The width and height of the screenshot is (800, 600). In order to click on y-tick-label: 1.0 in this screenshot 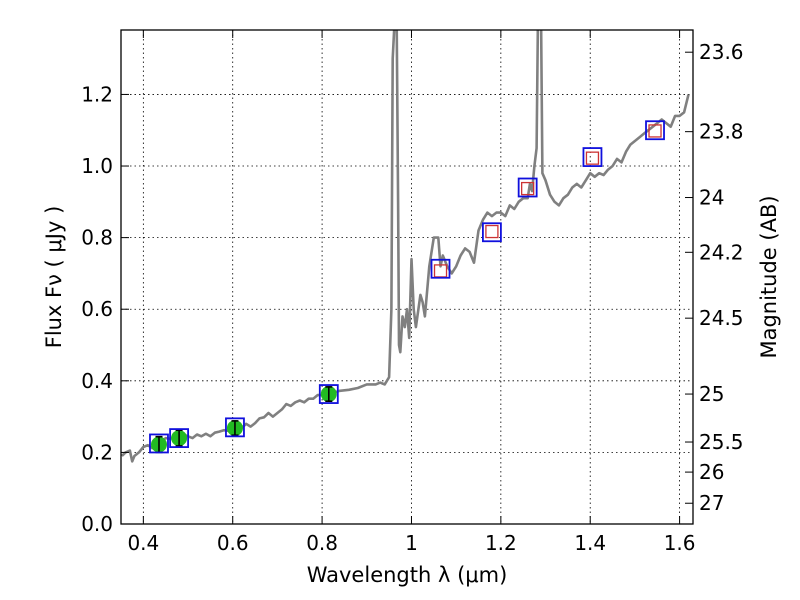, I will do `click(97, 166)`.